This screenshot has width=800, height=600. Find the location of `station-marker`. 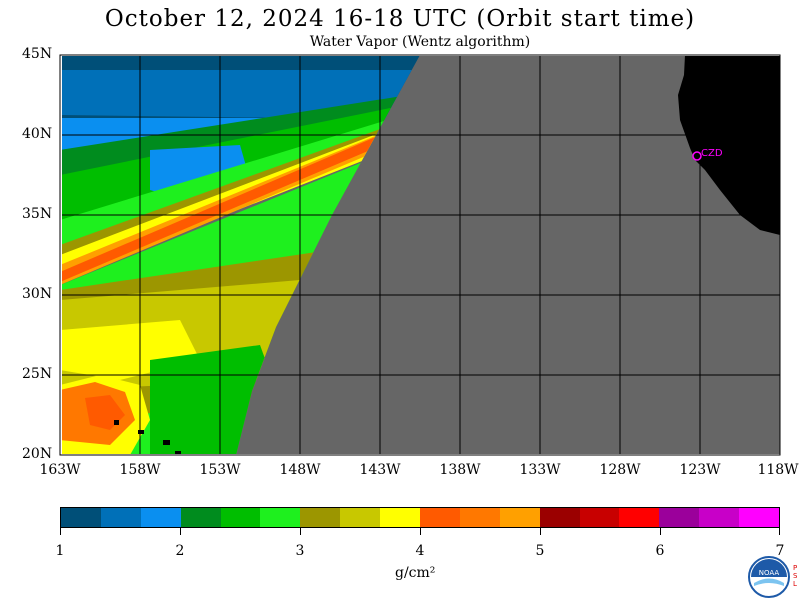

station-marker is located at coordinates (697, 156).